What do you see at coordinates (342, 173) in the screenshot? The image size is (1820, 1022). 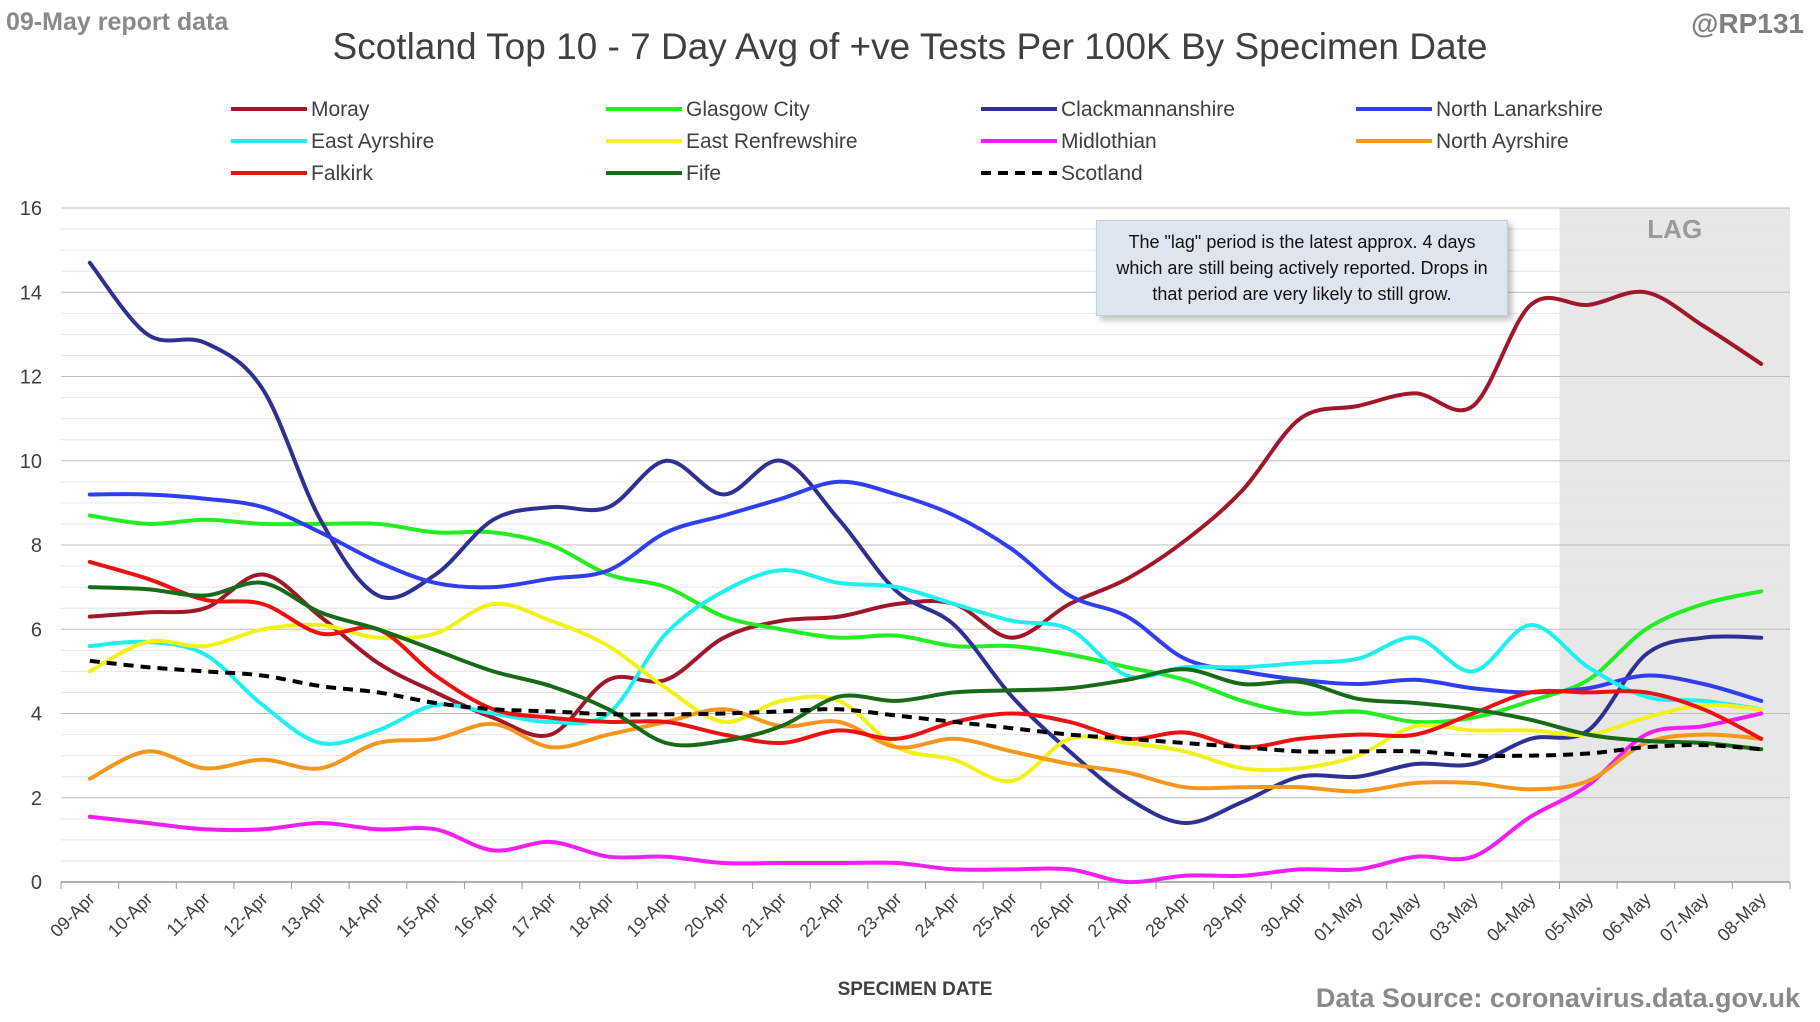 I see `legend-label-falkirk: Falkirk` at bounding box center [342, 173].